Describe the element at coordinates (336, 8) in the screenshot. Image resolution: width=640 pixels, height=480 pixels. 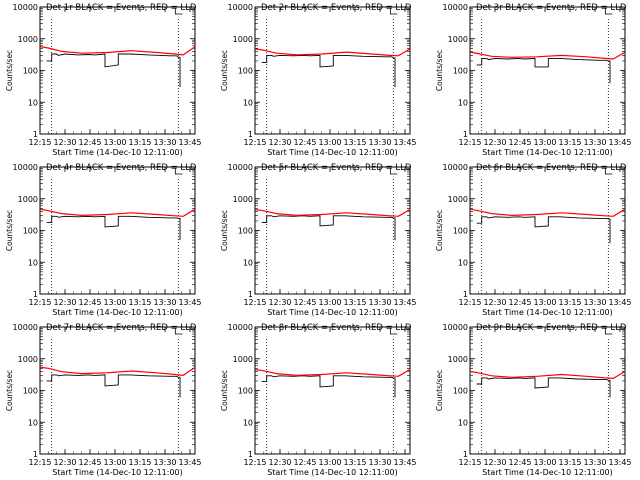
I see `chart-title: Det 2r BLACK = Events, RED = LLD` at that location.